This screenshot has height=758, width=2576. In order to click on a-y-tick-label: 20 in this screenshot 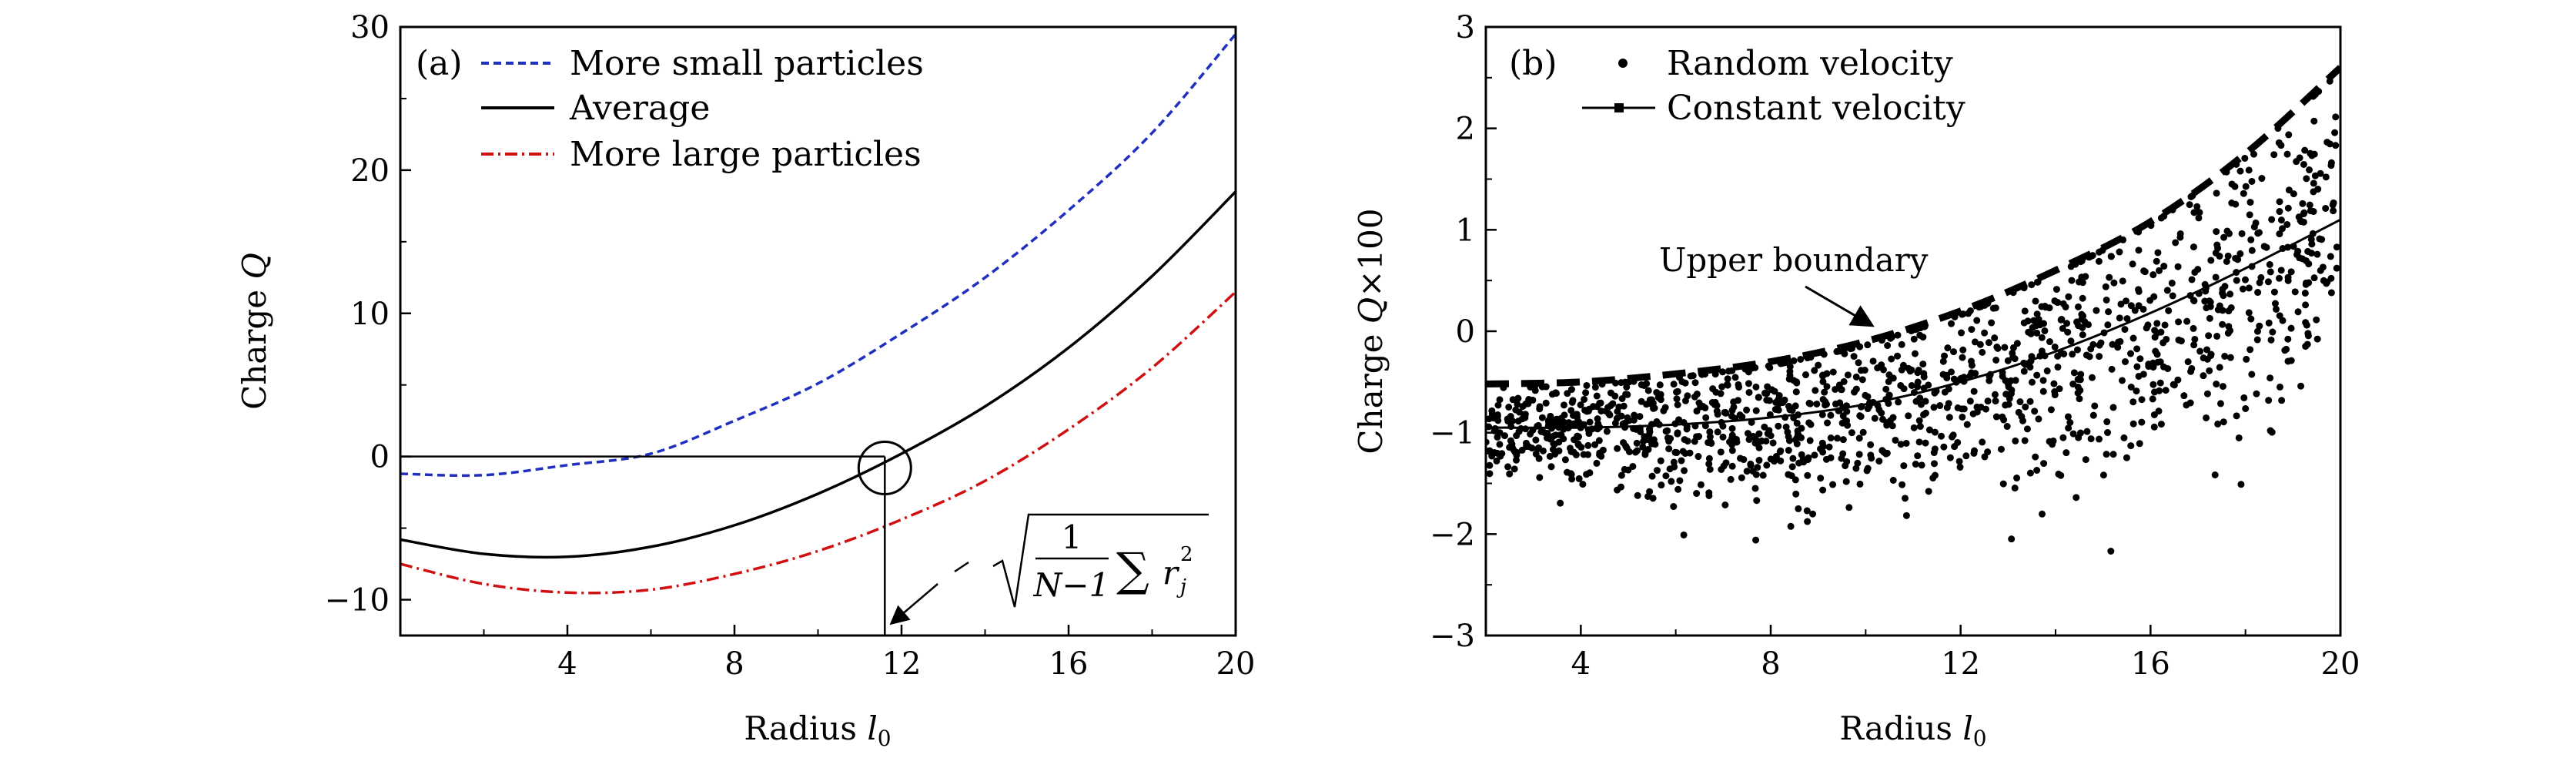, I will do `click(370, 171)`.